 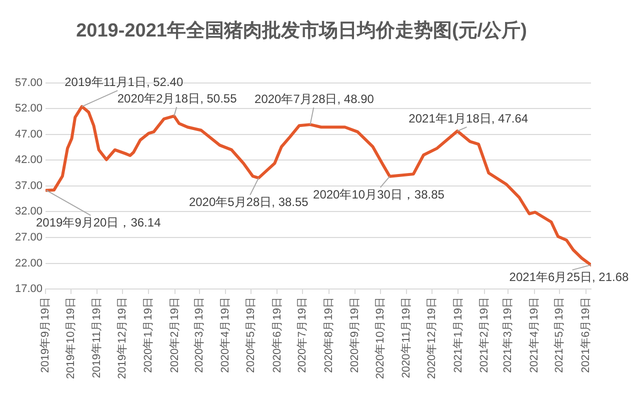 What do you see at coordinates (46, 335) in the screenshot?
I see `x-tick-label: 2019年9月19日` at bounding box center [46, 335].